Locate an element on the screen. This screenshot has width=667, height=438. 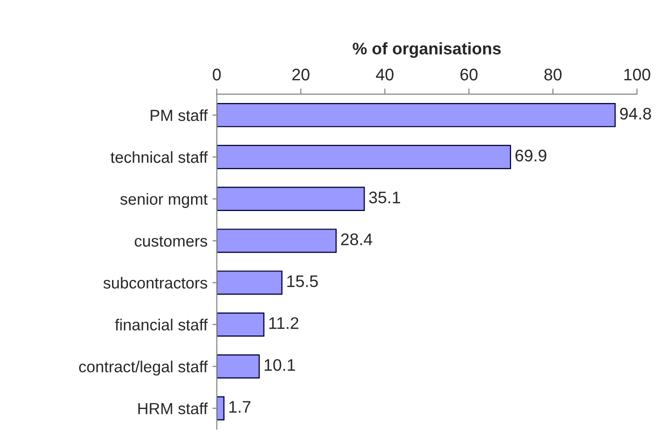
data-label: 35.1 is located at coordinates (384, 198).